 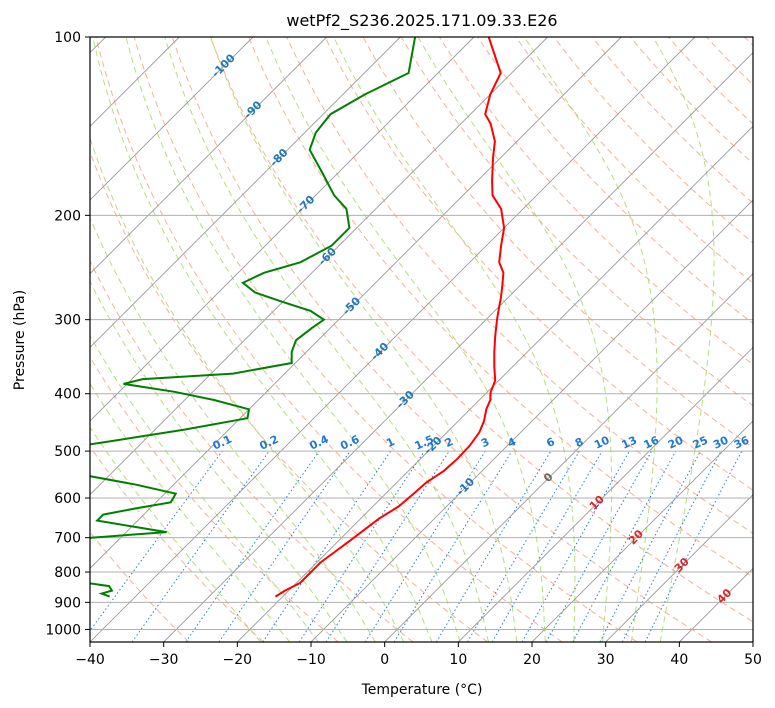 What do you see at coordinates (384, 660) in the screenshot?
I see `x-tick-label: 0` at bounding box center [384, 660].